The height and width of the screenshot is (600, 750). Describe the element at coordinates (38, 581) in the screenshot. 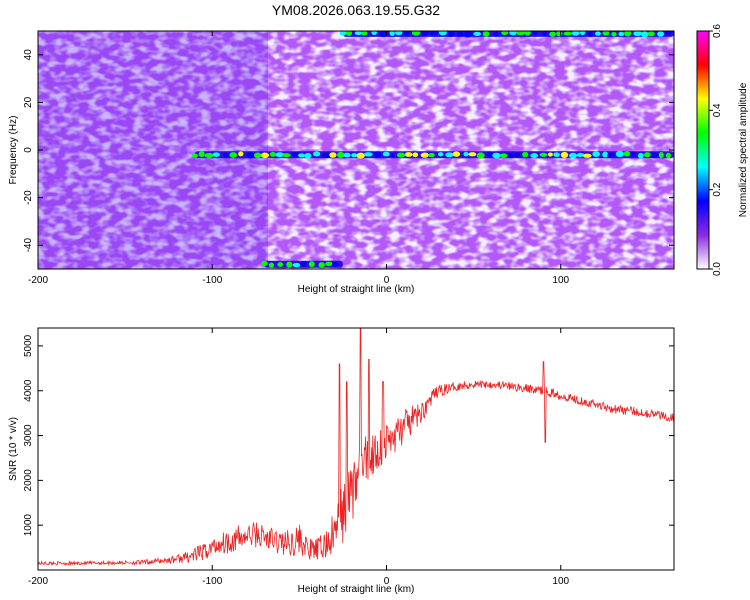

I see `snr-xtick-label: -200` at that location.